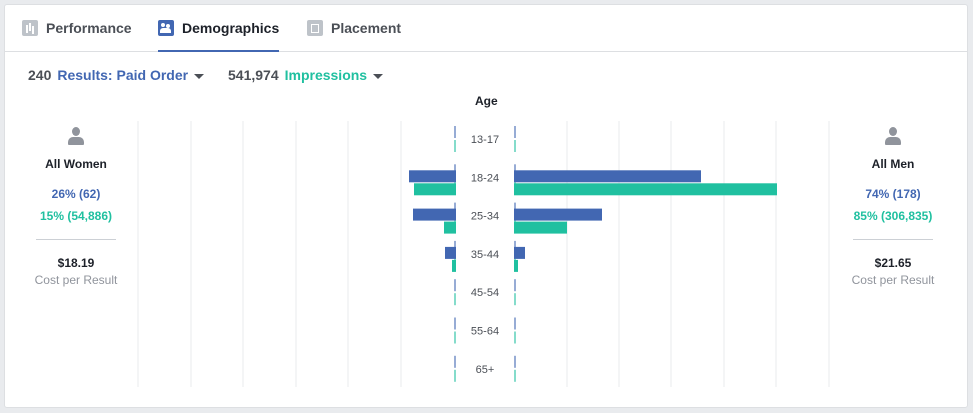 This screenshot has height=413, width=973. I want to click on tab-demographics: Demographics, so click(219, 28).